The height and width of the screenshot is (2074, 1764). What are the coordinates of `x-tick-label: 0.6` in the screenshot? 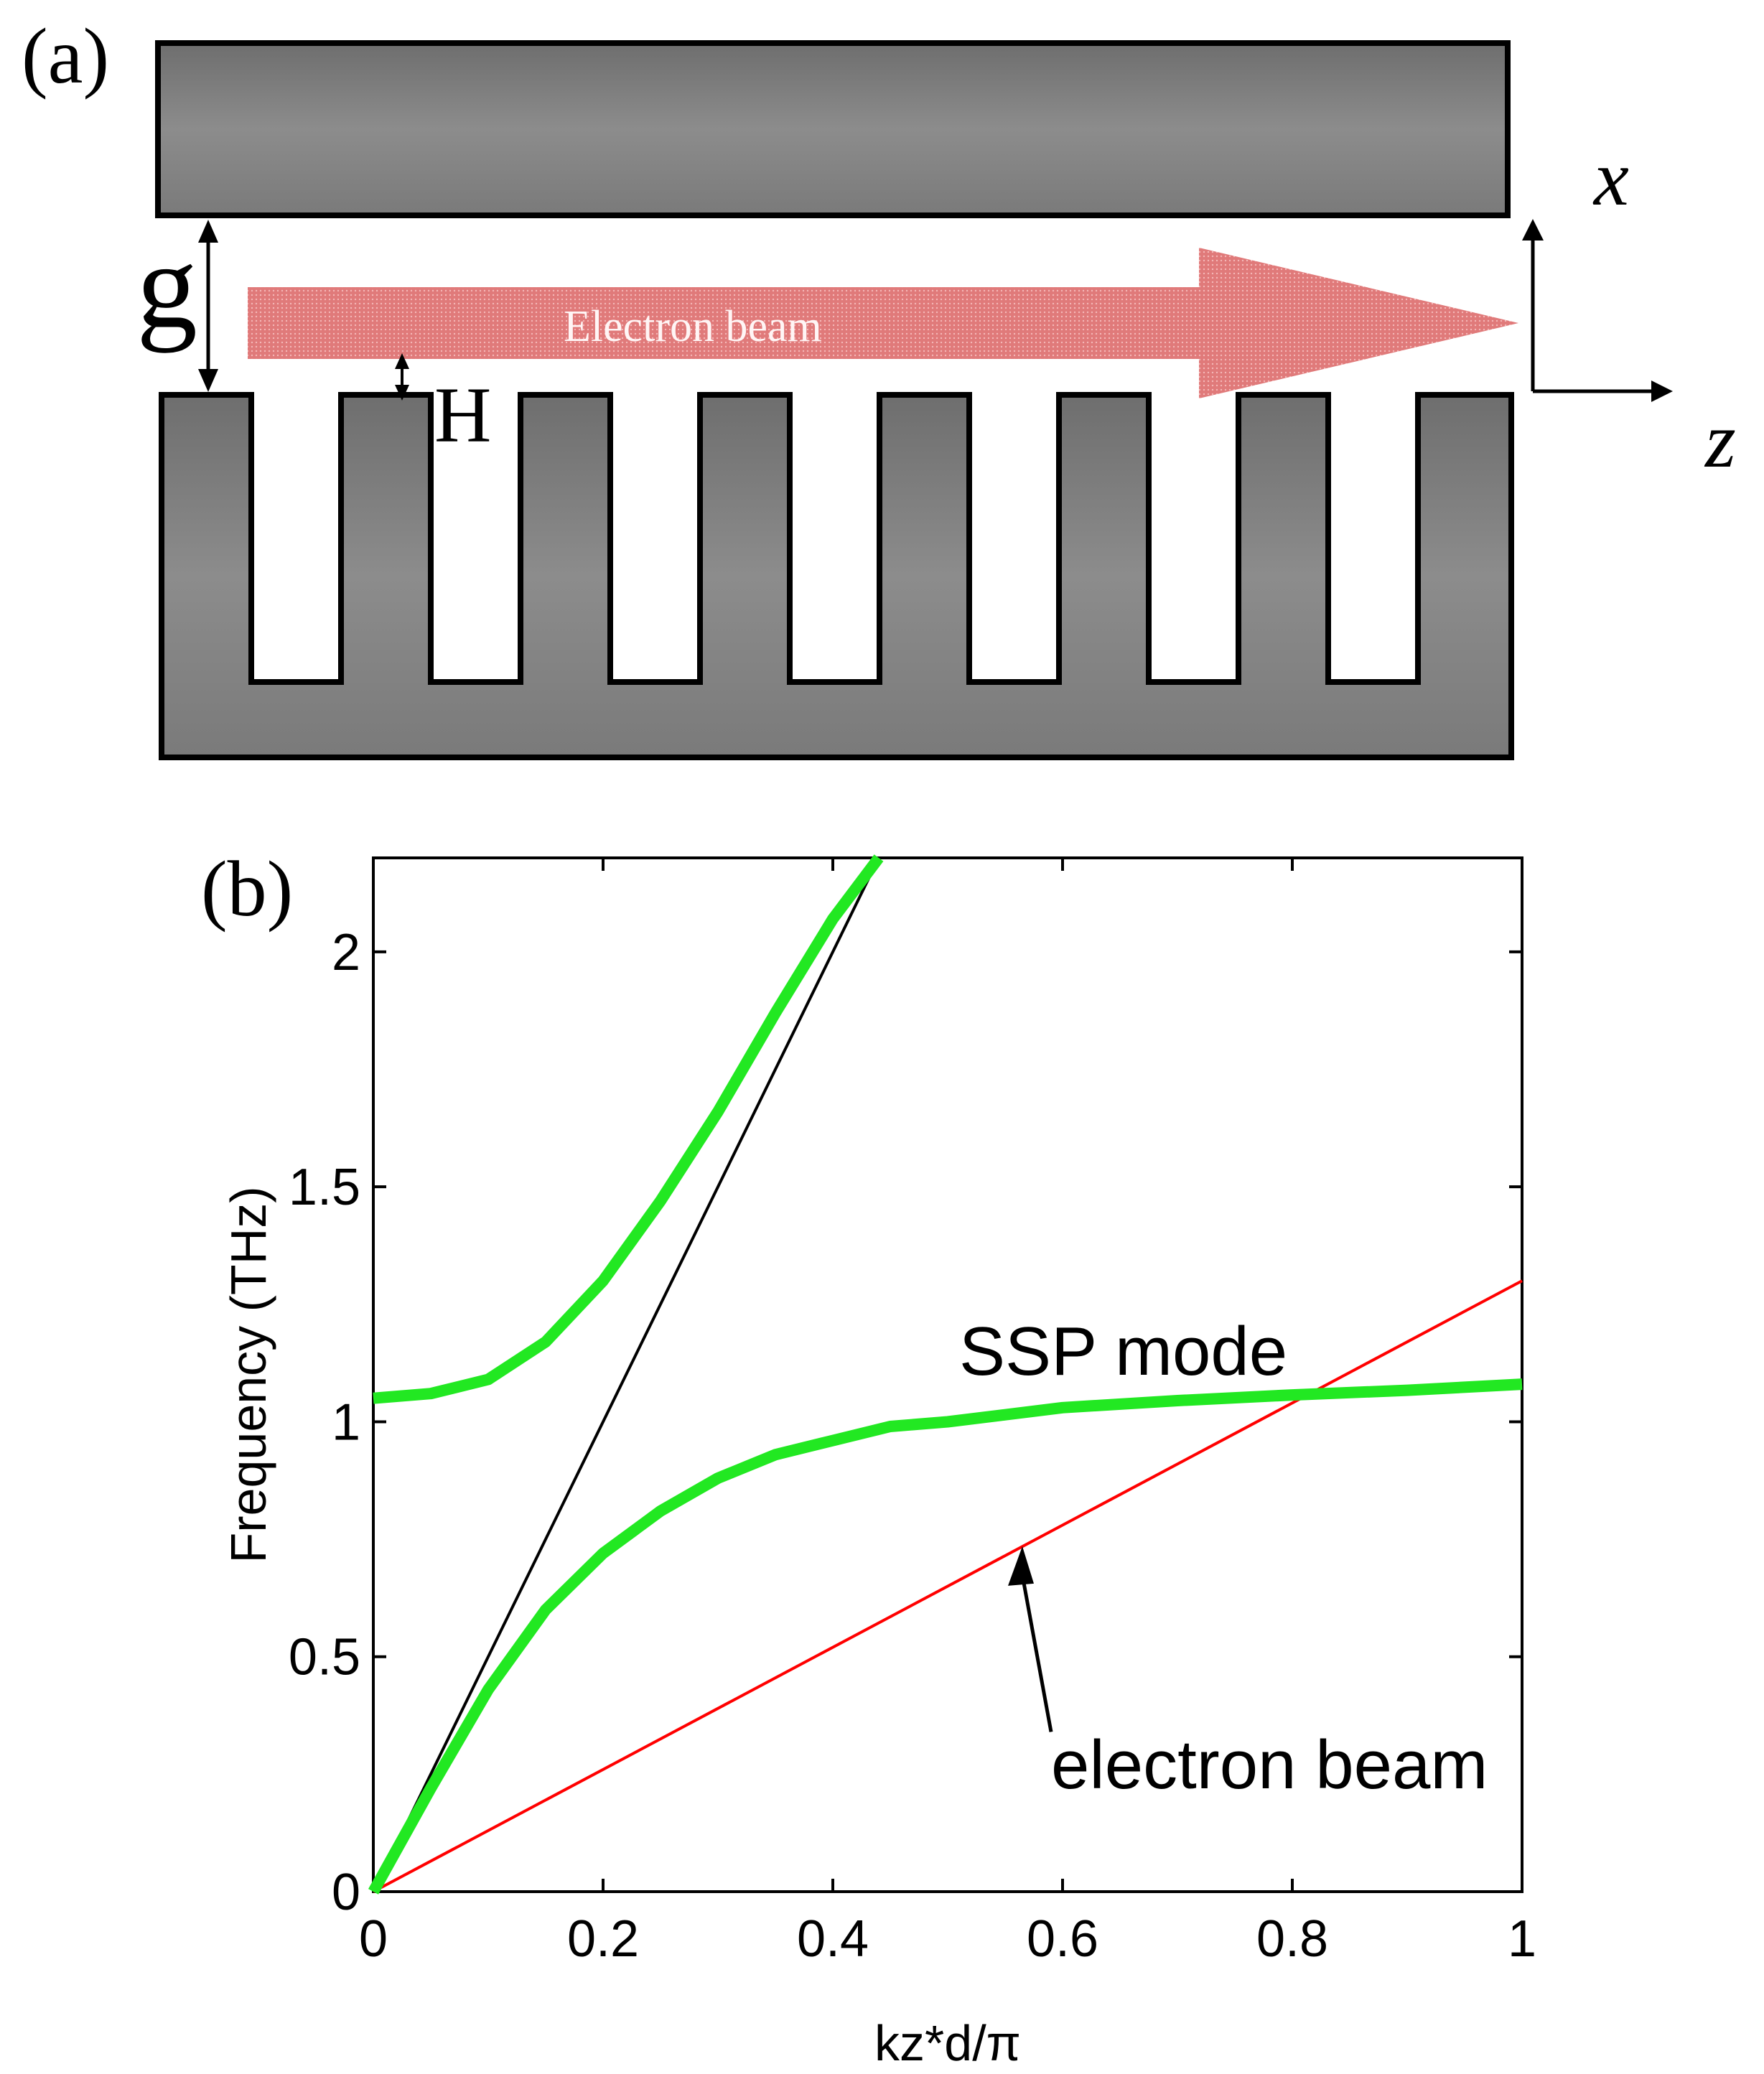 It's located at (1062, 1939).